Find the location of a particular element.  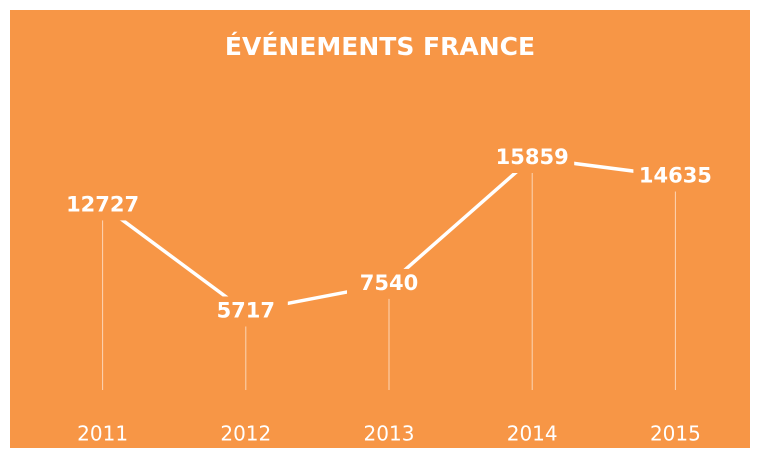

x-tick-label: 2015 is located at coordinates (675, 434).